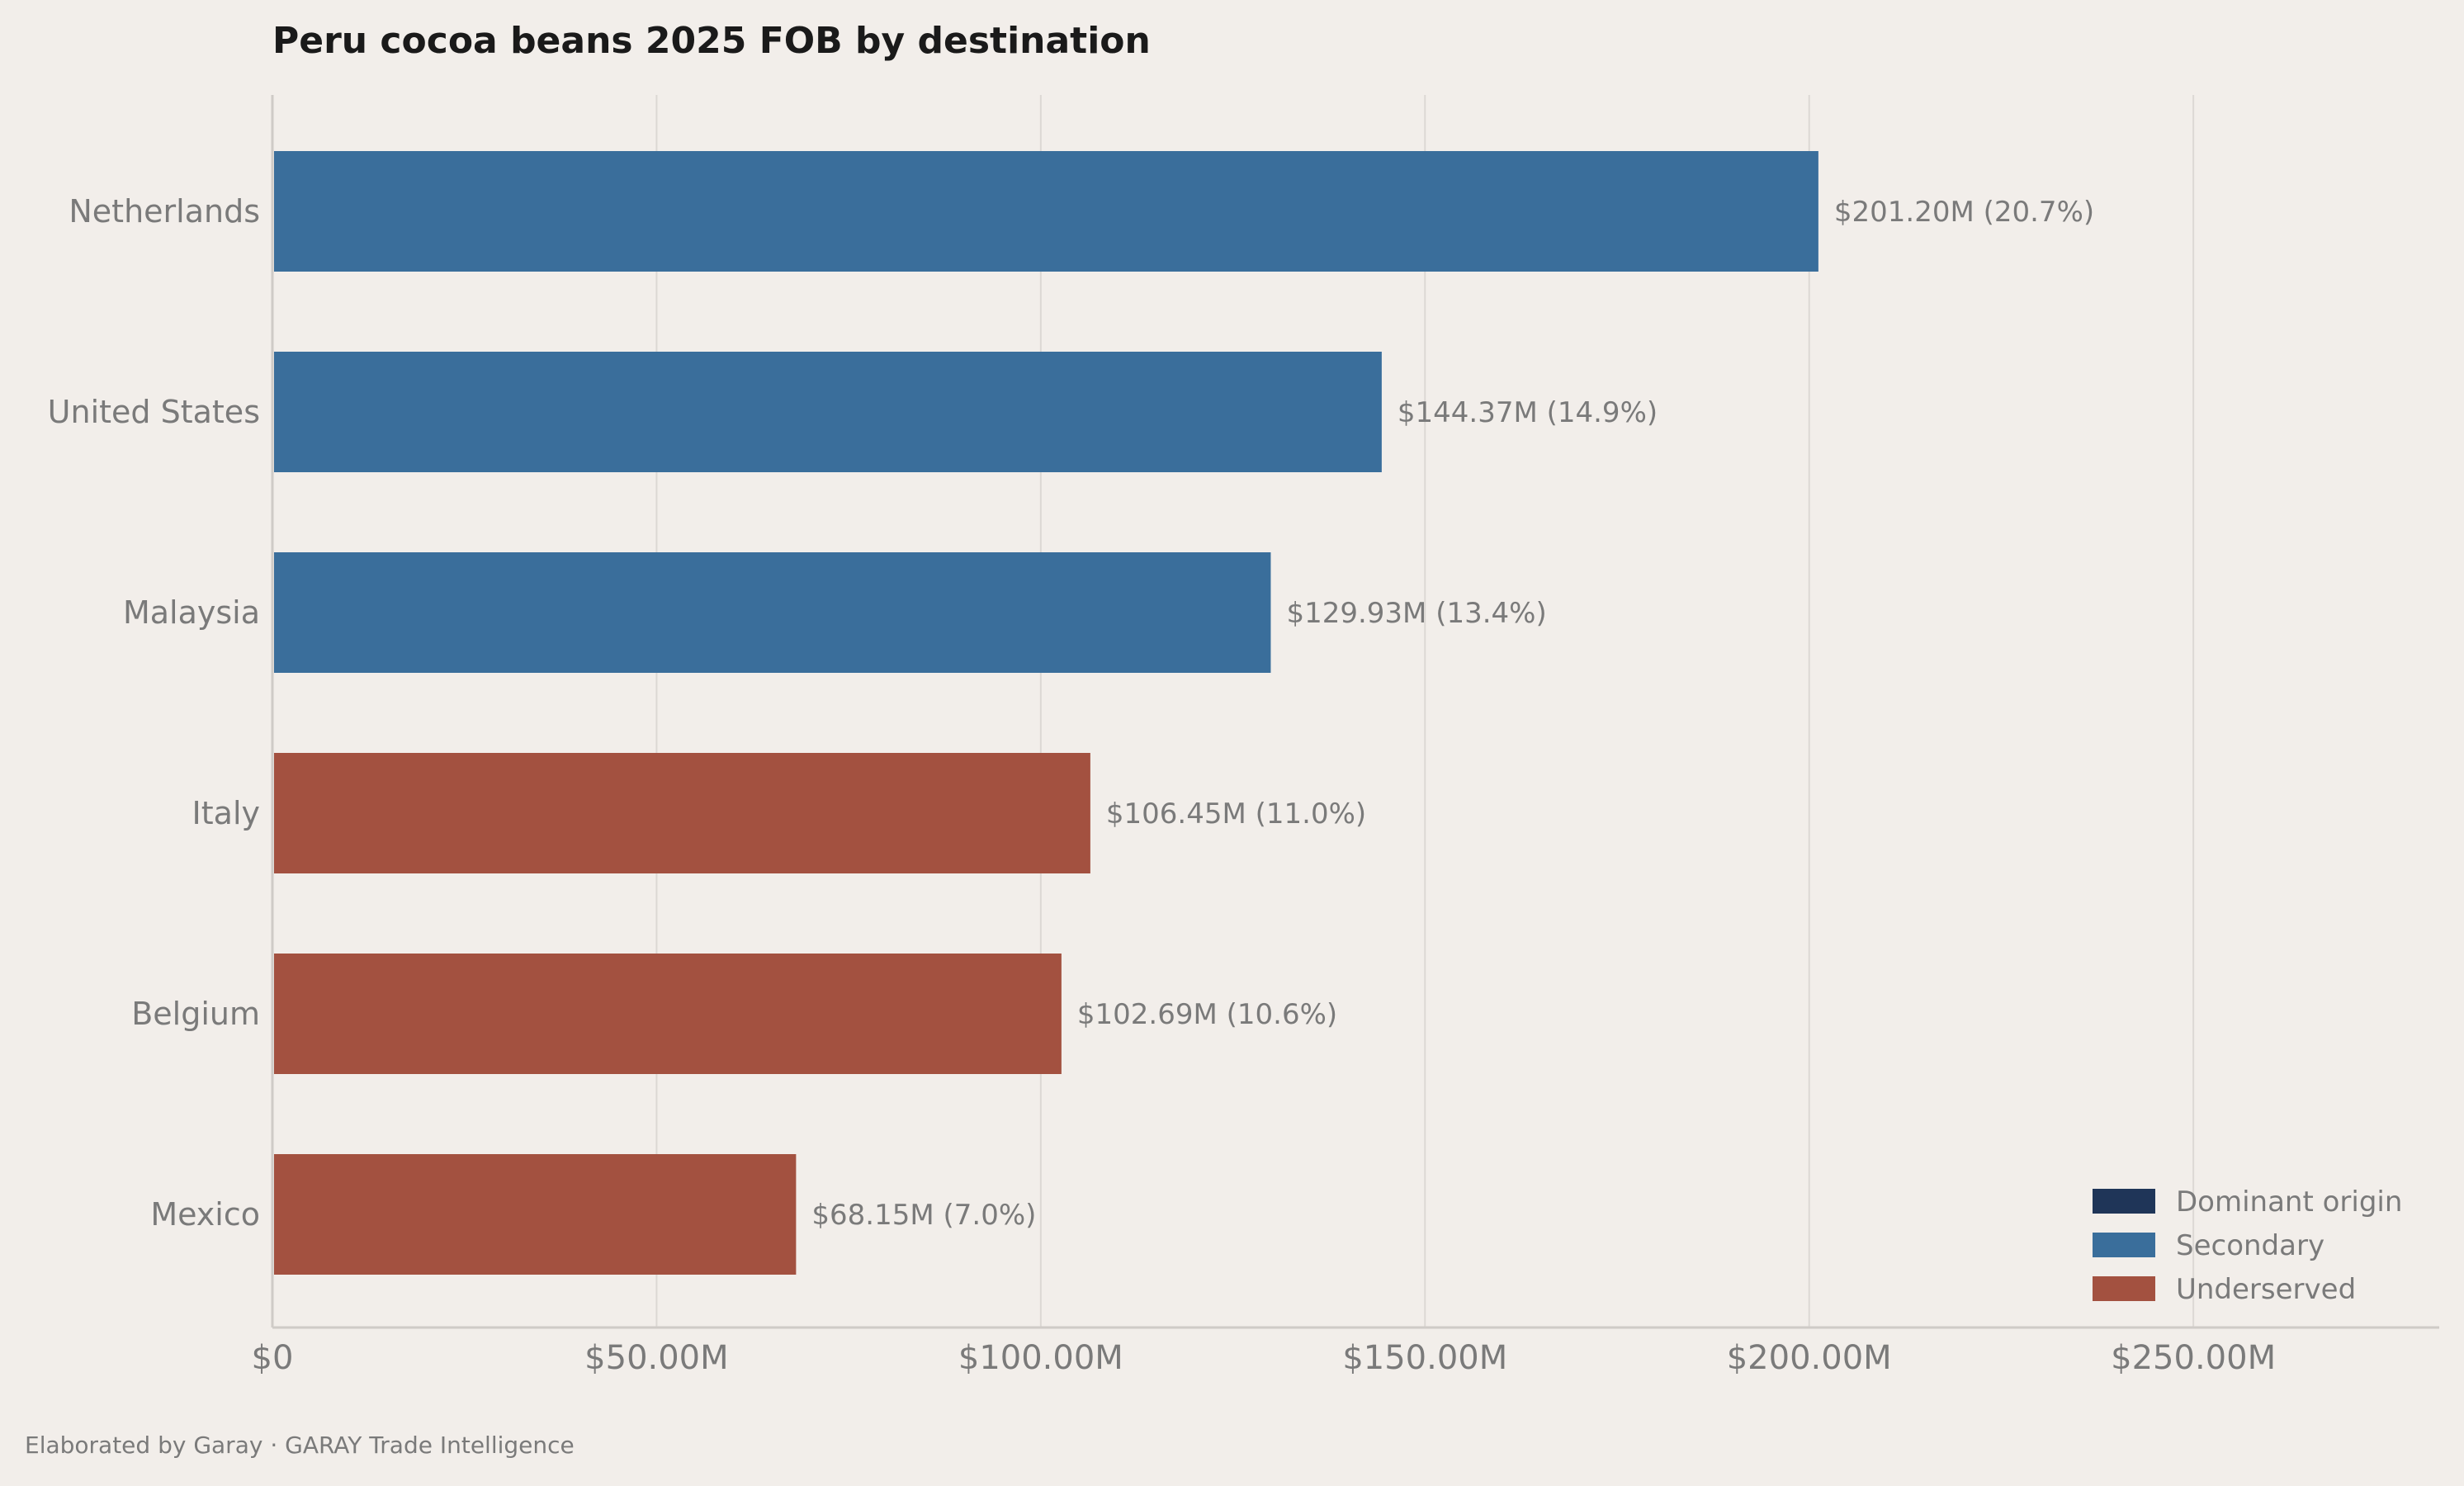  Describe the element at coordinates (1207, 1015) in the screenshot. I see `data-label: $102.69M (10.6%)` at that location.